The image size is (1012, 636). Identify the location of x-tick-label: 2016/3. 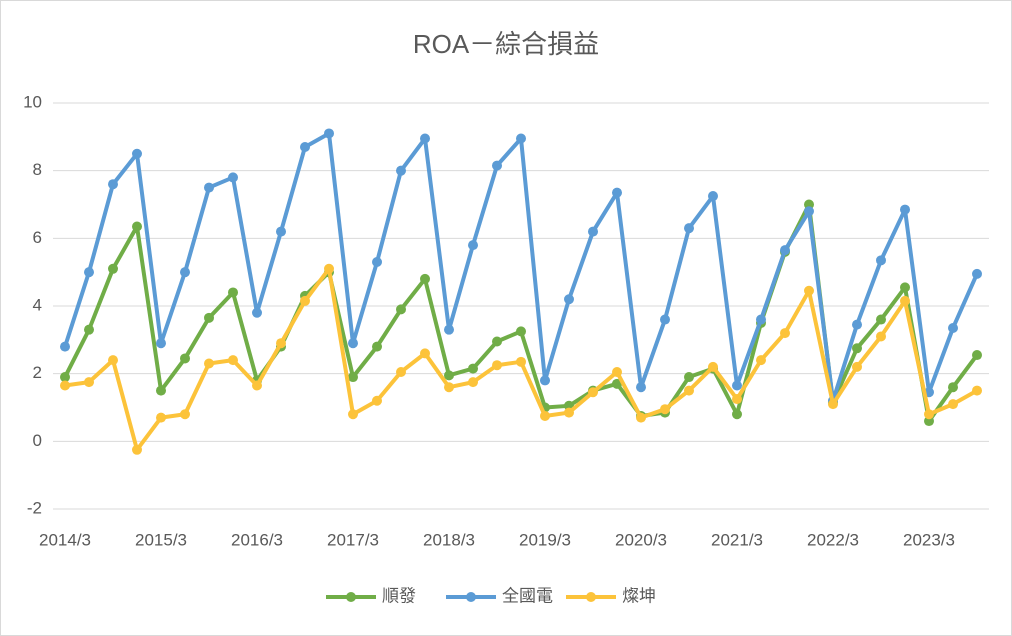
(257, 539).